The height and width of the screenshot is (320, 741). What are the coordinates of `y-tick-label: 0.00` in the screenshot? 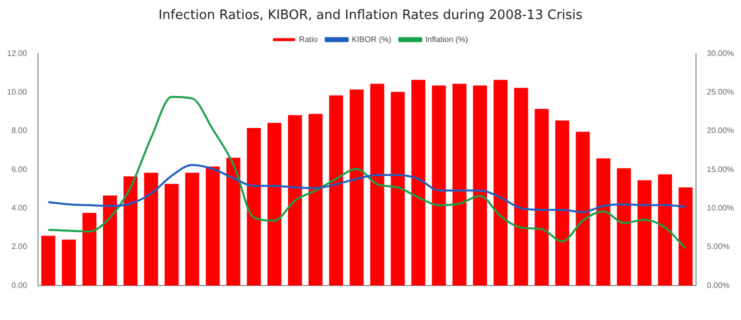 It's located at (19, 285).